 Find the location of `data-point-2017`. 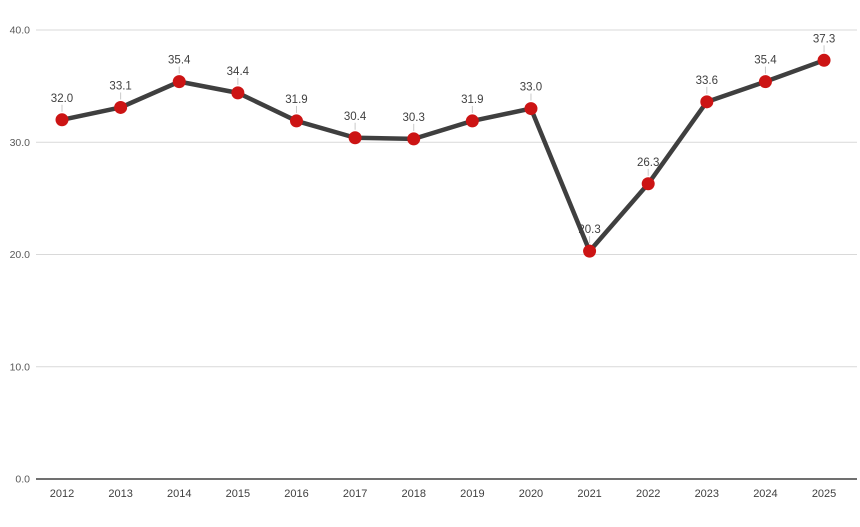

data-point-2017 is located at coordinates (355, 138).